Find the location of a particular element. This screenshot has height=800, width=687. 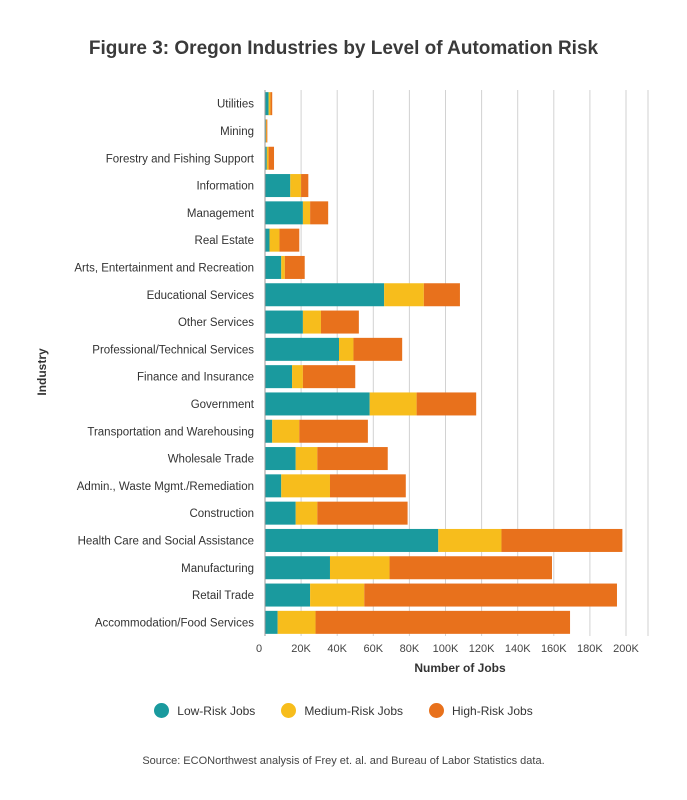

bar-wholesale-trade-medium-risk-jobs is located at coordinates (306, 459).